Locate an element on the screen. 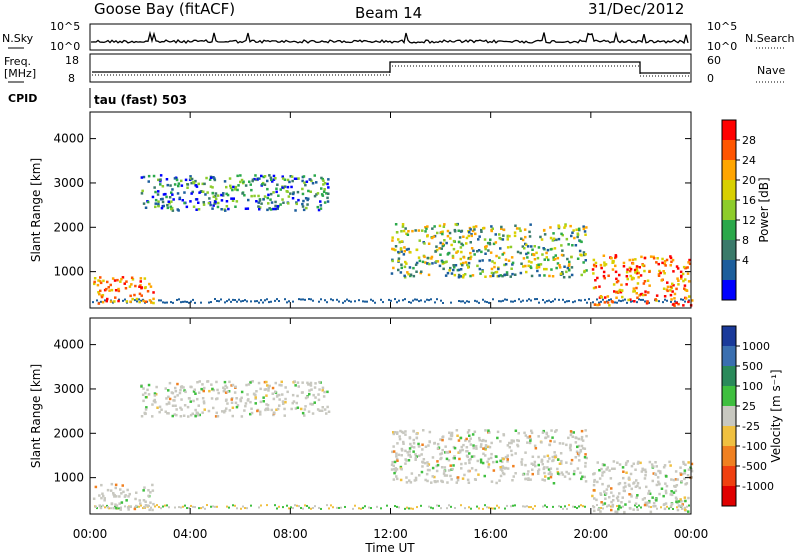 The width and height of the screenshot is (800, 558). colorbar-tick-label: -25 is located at coordinates (751, 426).